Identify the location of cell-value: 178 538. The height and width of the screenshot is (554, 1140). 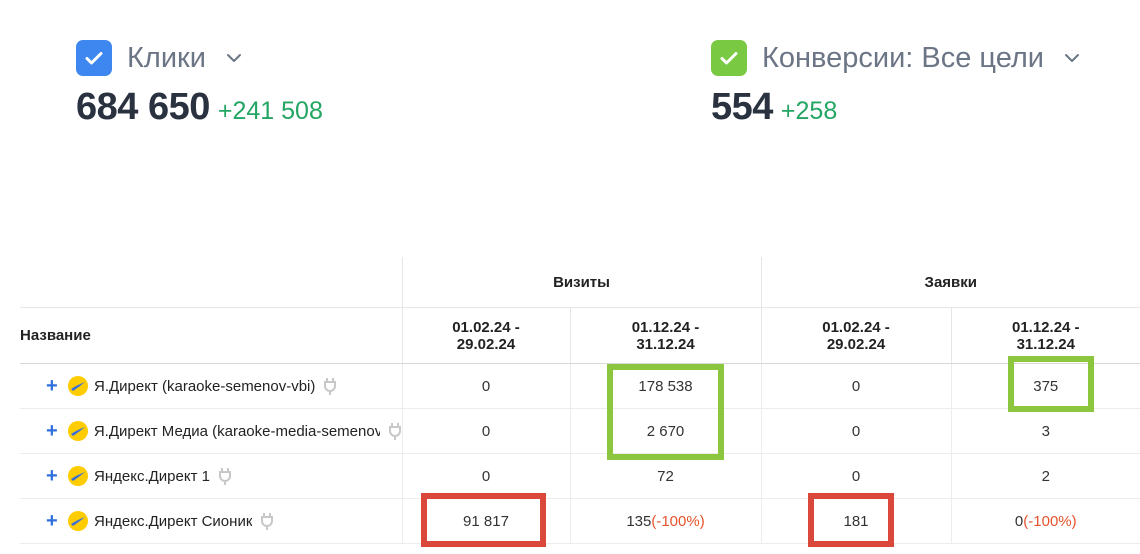
(665, 386).